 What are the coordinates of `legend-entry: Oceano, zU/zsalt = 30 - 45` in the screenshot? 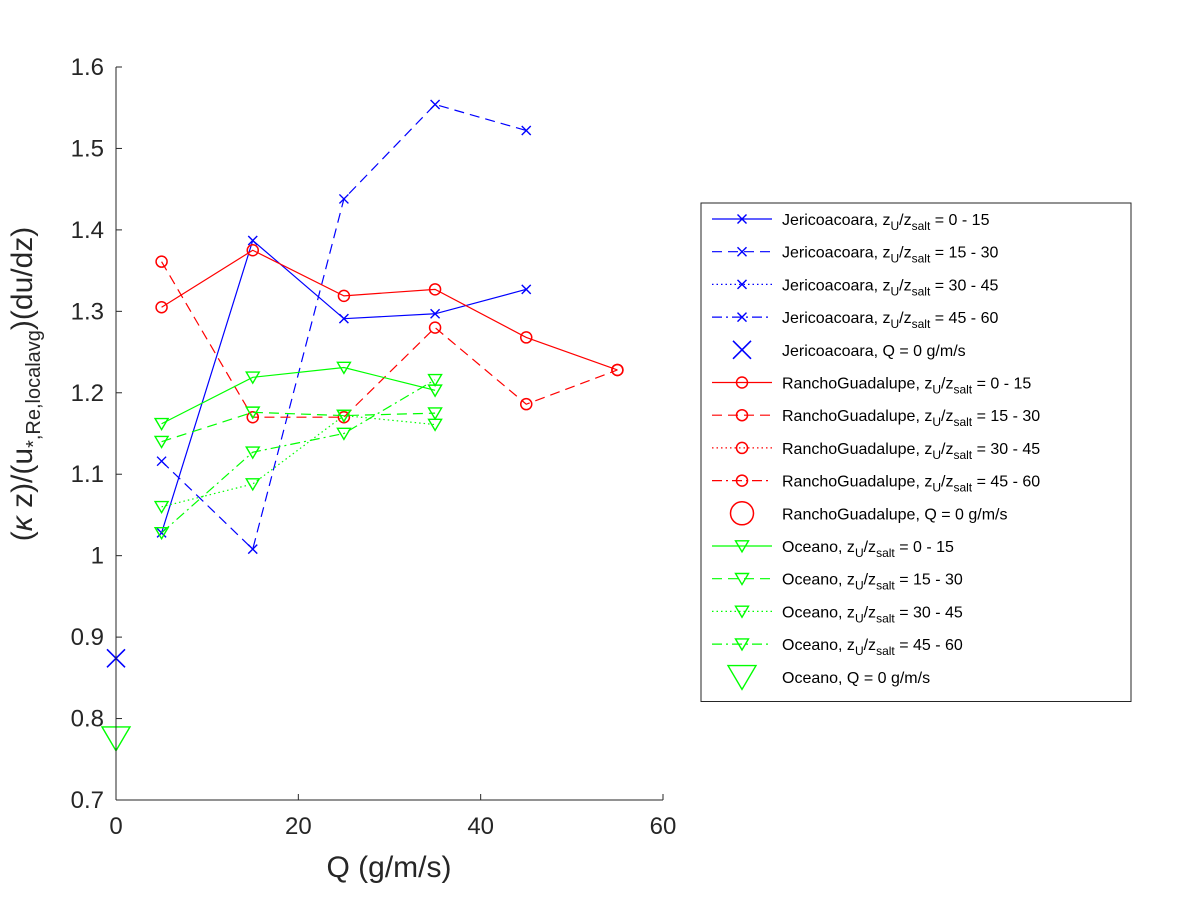 It's located at (837, 614).